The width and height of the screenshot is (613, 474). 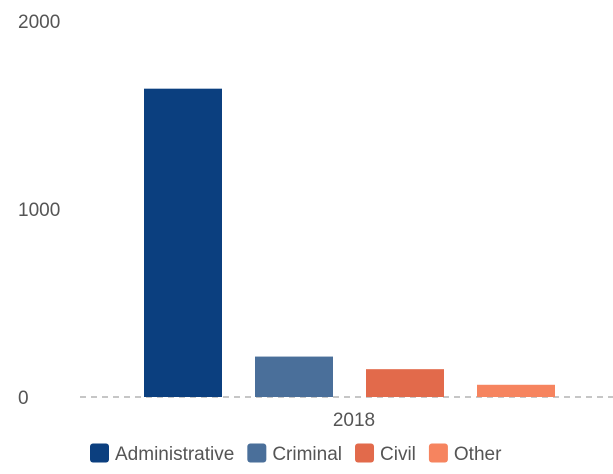 I want to click on bar-criminal, so click(x=294, y=376).